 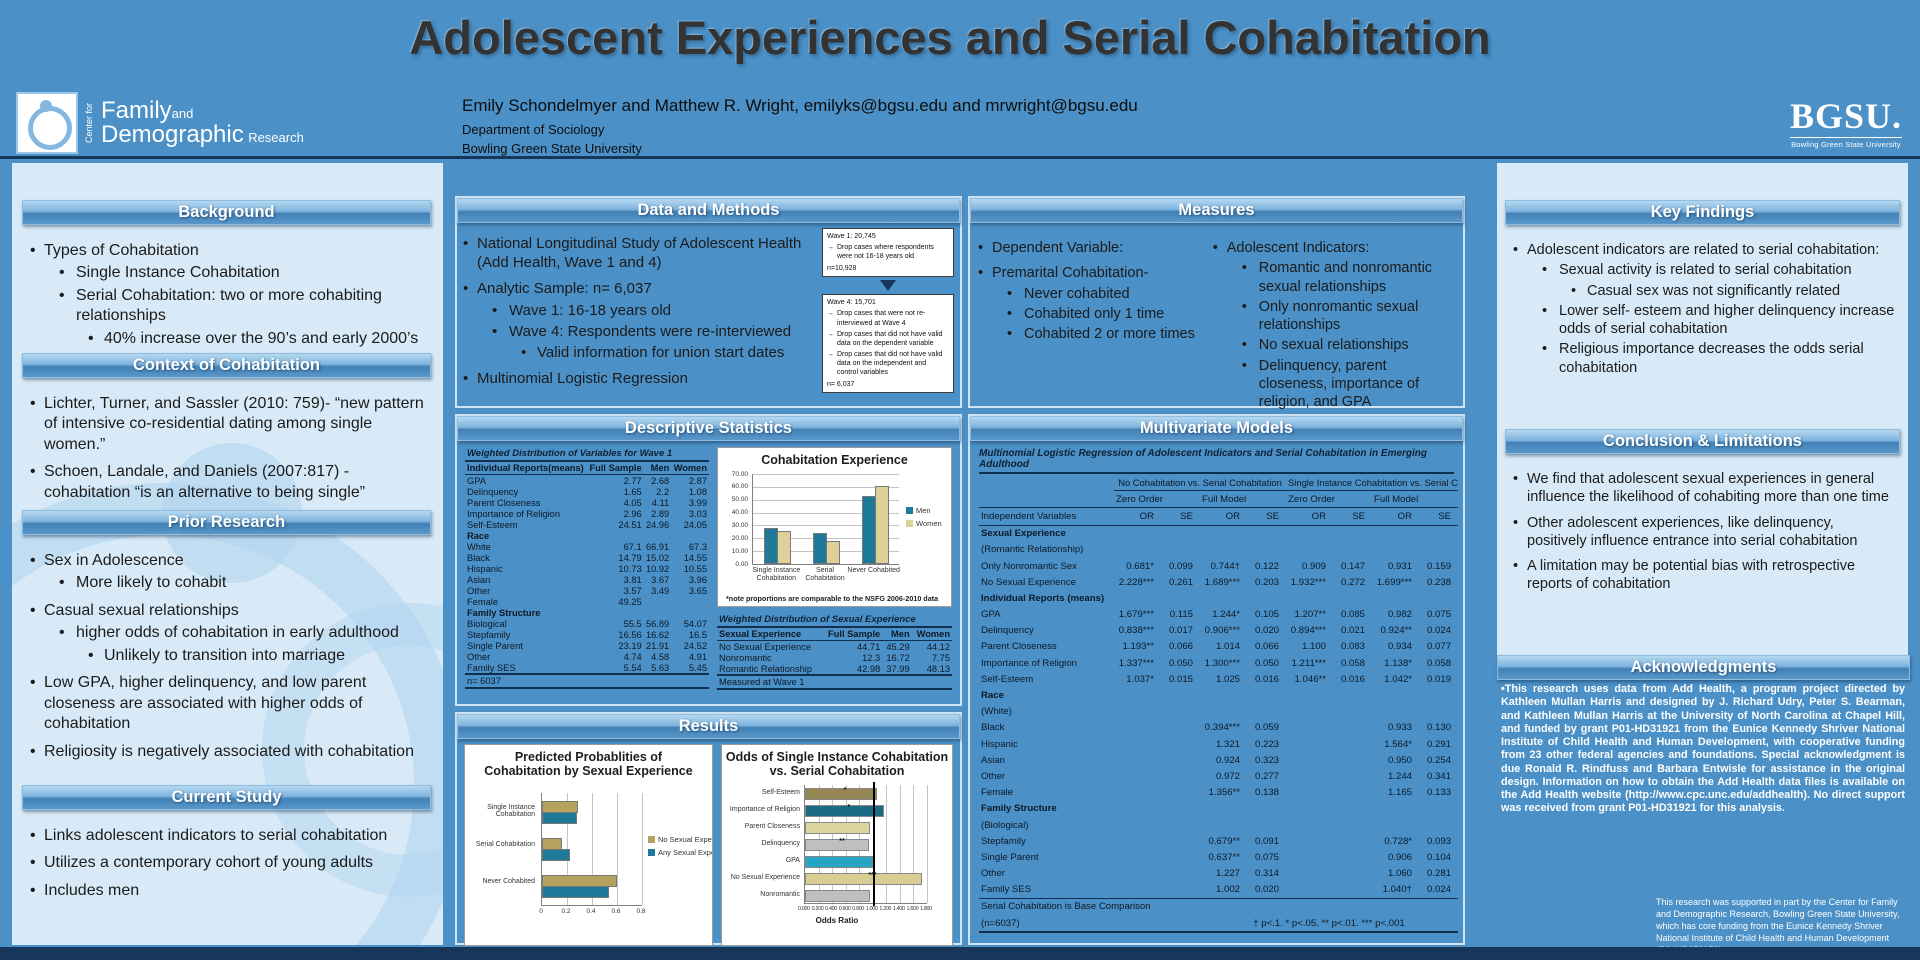 What do you see at coordinates (834, 682) in the screenshot?
I see `table-footer: Measured at Wave 1` at bounding box center [834, 682].